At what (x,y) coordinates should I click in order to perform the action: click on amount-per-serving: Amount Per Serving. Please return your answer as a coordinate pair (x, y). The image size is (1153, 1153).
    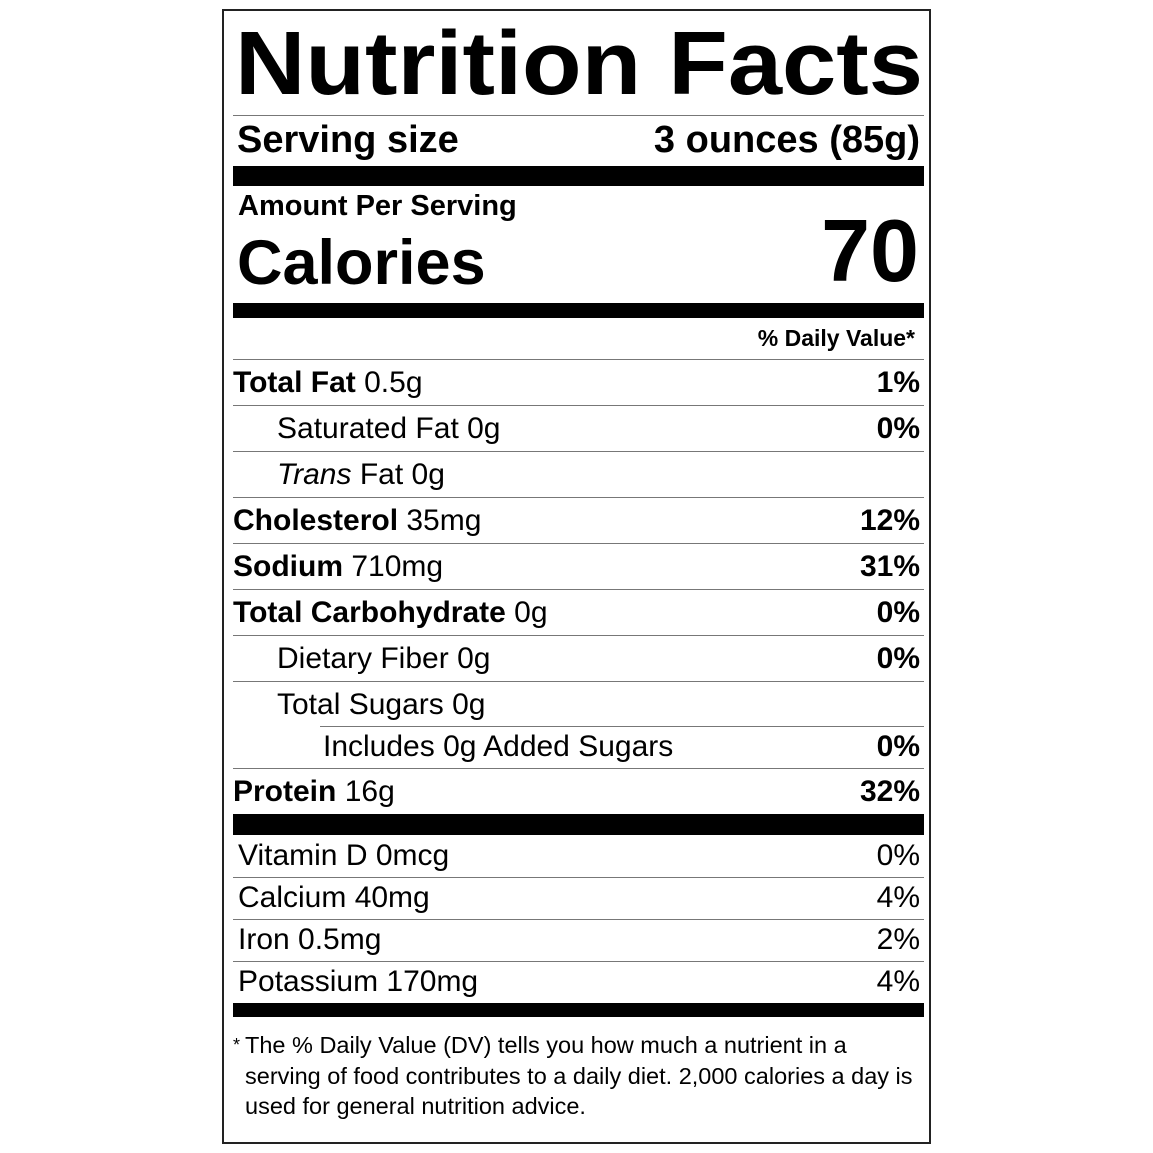
    Looking at the image, I should click on (377, 206).